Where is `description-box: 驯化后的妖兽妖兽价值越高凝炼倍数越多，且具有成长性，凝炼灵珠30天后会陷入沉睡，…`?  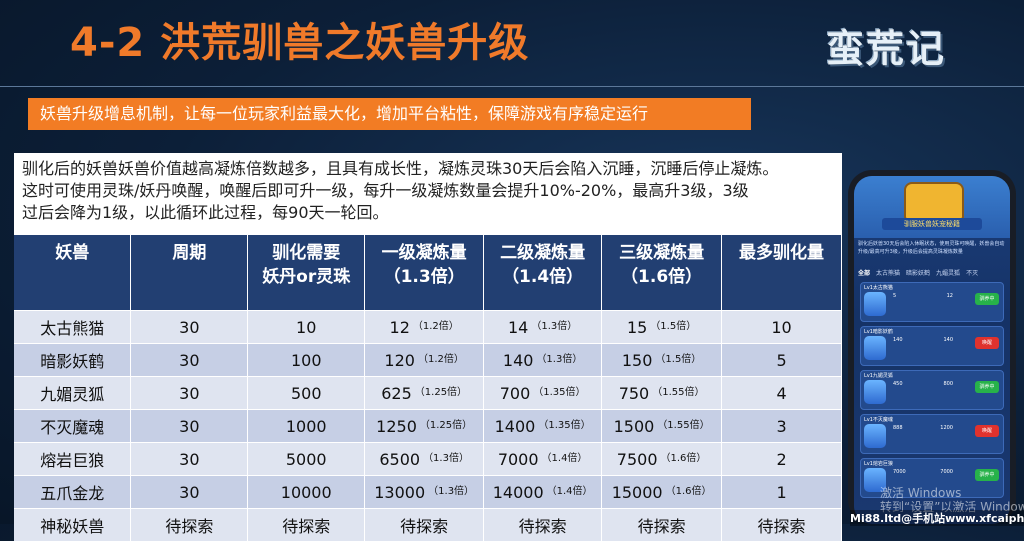 description-box: 驯化后的妖兽妖兽价值越高凝炼倍数越多，且具有成长性，凝炼灵珠30天后会陷入沉睡，… is located at coordinates (428, 194).